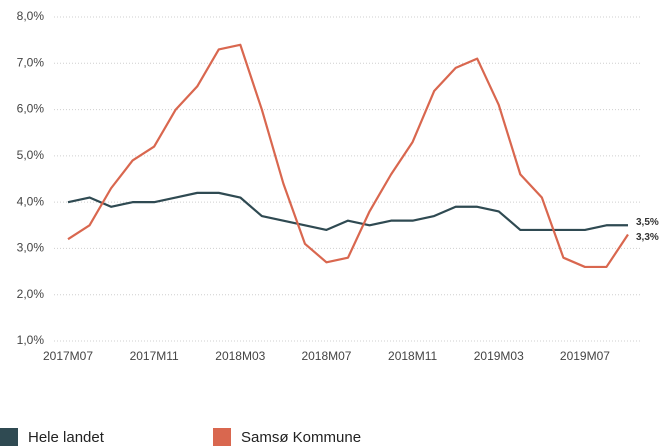 Image resolution: width=665 pixels, height=448 pixels. What do you see at coordinates (31, 248) in the screenshot?
I see `y-tick-label: 3,0%` at bounding box center [31, 248].